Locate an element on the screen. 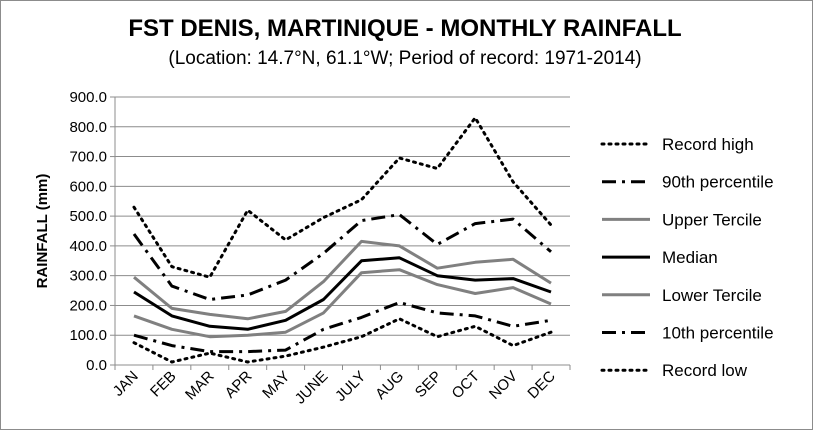 Image resolution: width=813 pixels, height=430 pixels. legend-label: Record low is located at coordinates (705, 370).